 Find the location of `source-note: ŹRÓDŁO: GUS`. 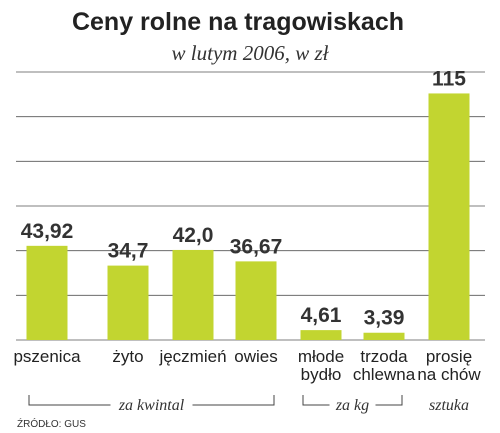

source-note: ŹRÓDŁO: GUS is located at coordinates (51, 423).